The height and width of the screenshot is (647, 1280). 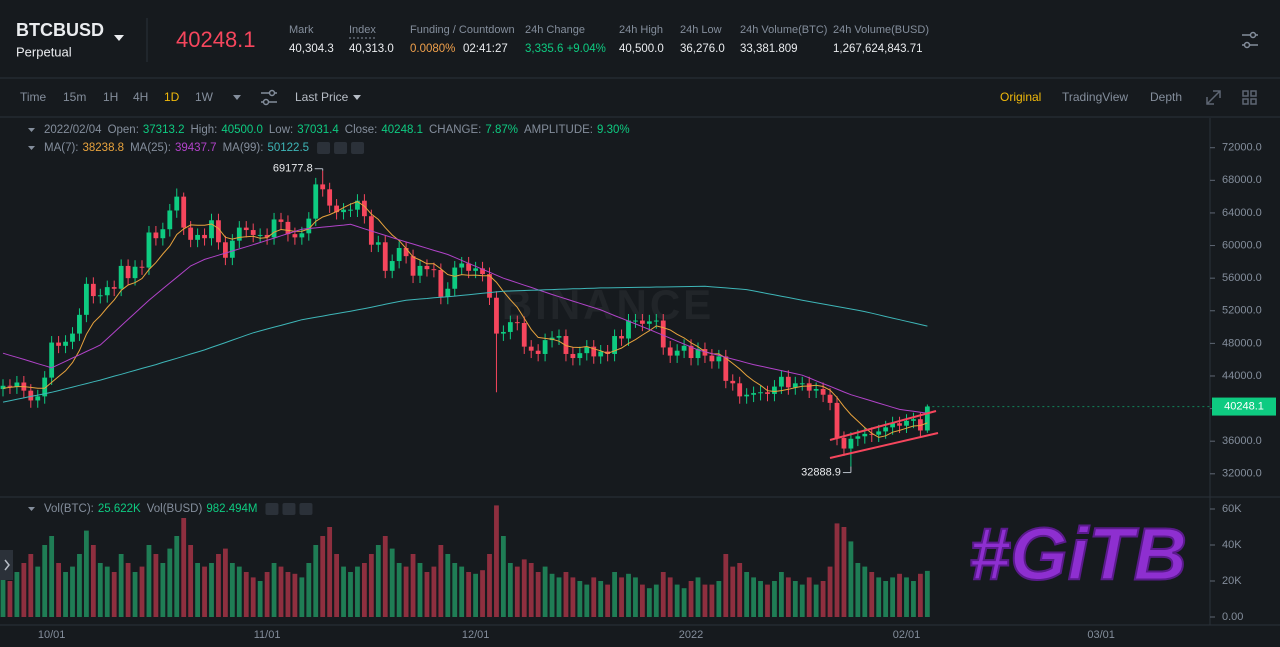 What do you see at coordinates (60, 30) in the screenshot?
I see `symbol: BTCBUSD` at bounding box center [60, 30].